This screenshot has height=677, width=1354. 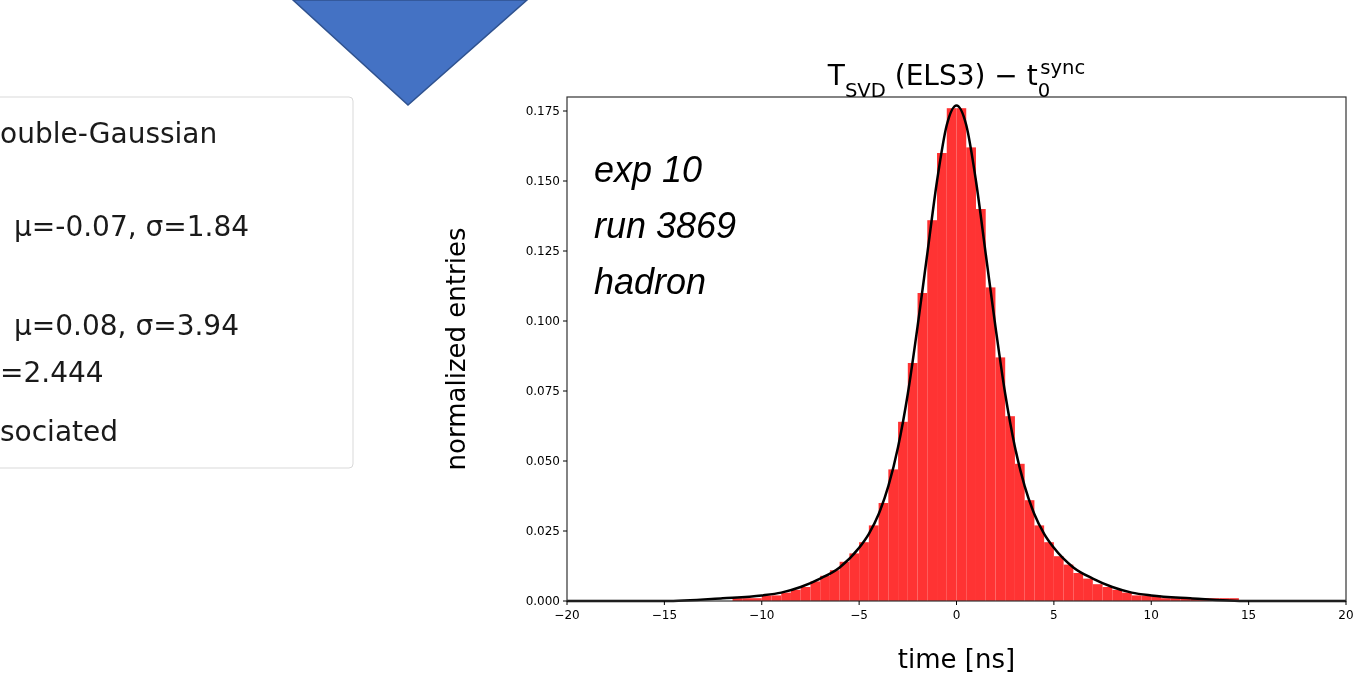 I want to click on y-tick-label: 0.175, so click(x=542, y=111).